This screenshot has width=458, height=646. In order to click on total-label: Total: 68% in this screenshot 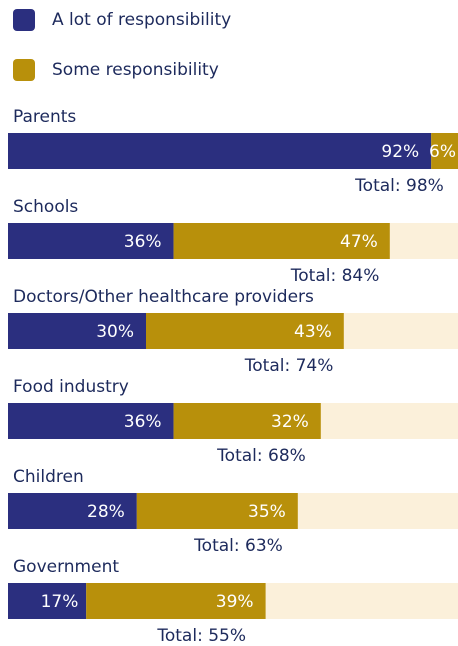, I will do `click(261, 456)`.